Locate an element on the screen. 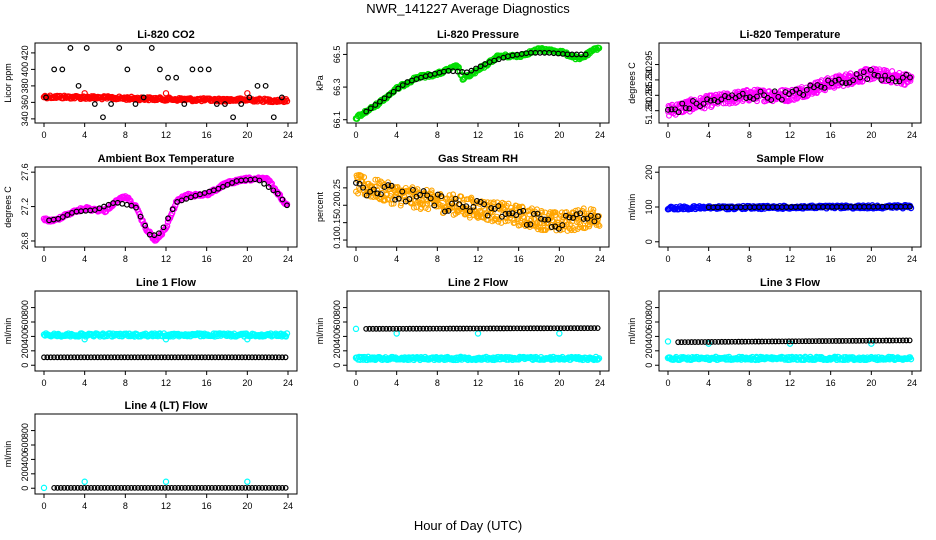  y-tick-label: 0.15 is located at coordinates (337, 223).